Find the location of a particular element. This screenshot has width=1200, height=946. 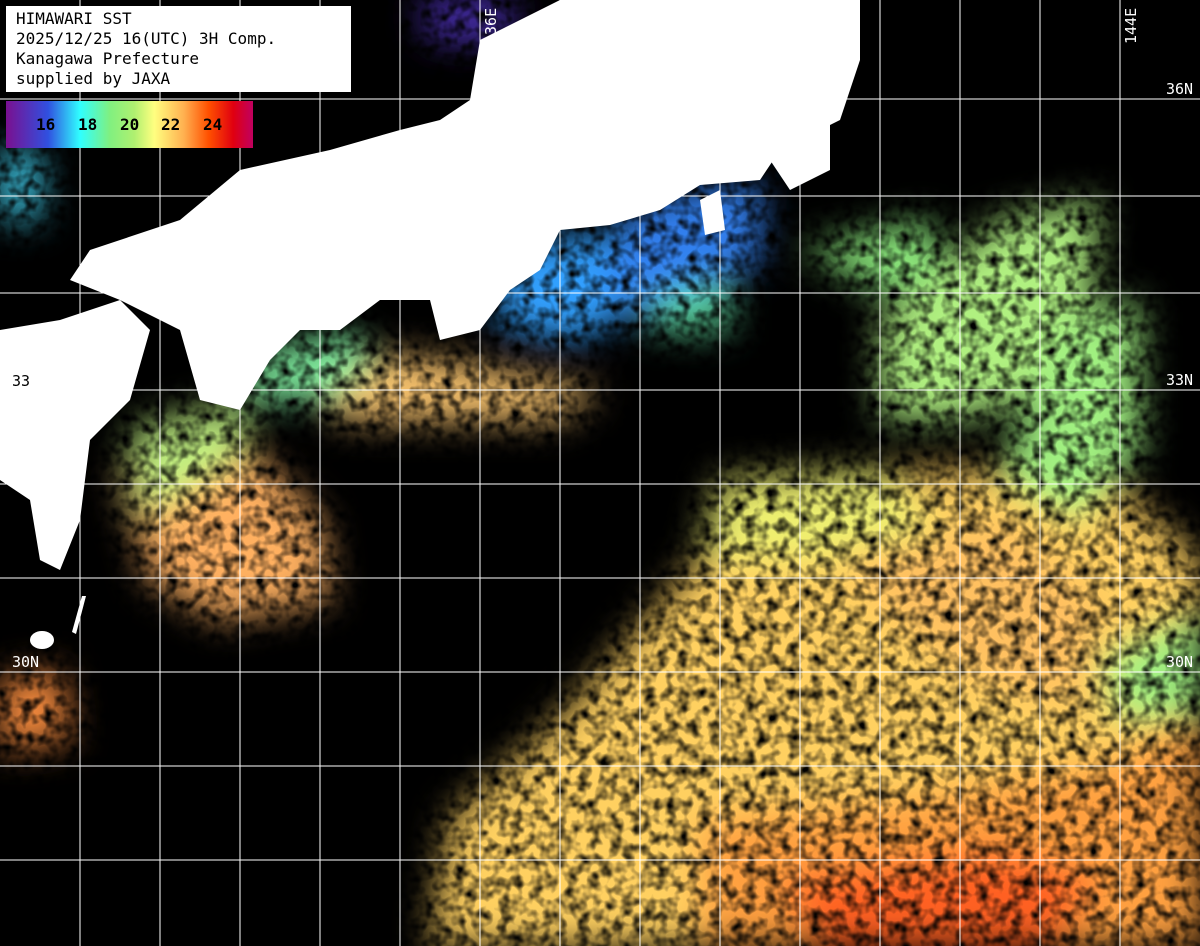

lat-label-30n-left: 30N is located at coordinates (26, 662).